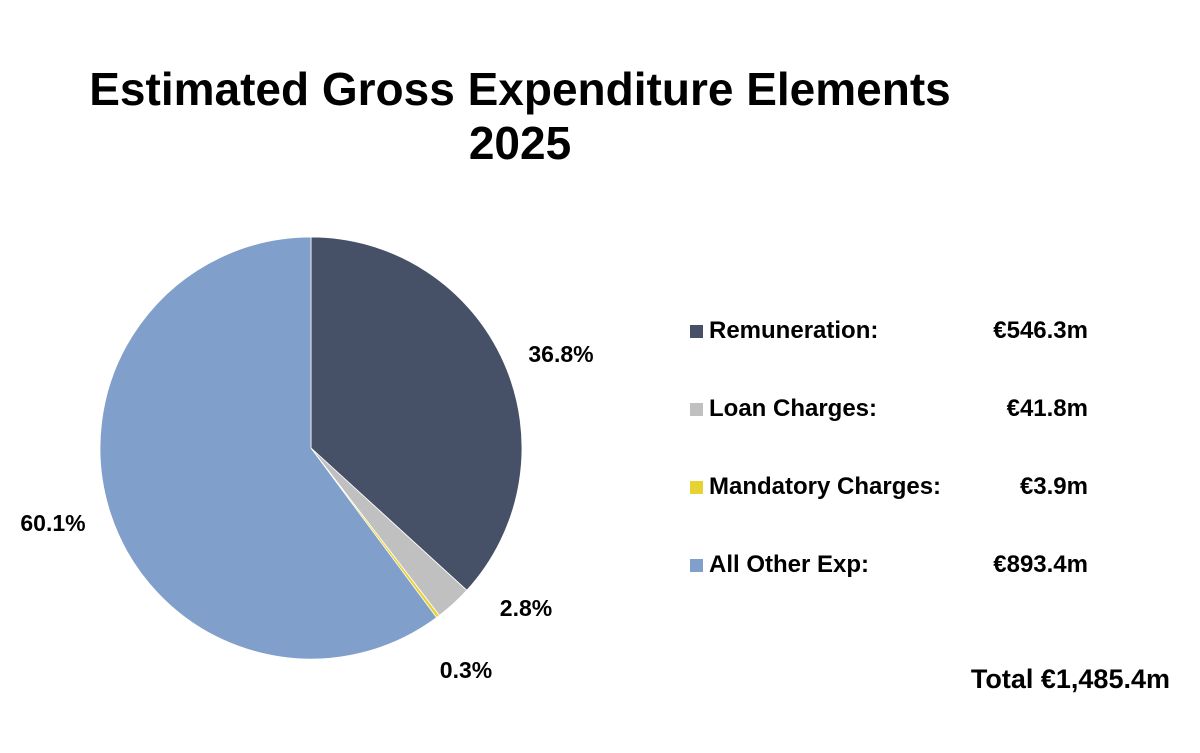 The image size is (1200, 753). I want to click on chart-title-main: Estimated Gross Expenditure Elements, so click(520, 89).